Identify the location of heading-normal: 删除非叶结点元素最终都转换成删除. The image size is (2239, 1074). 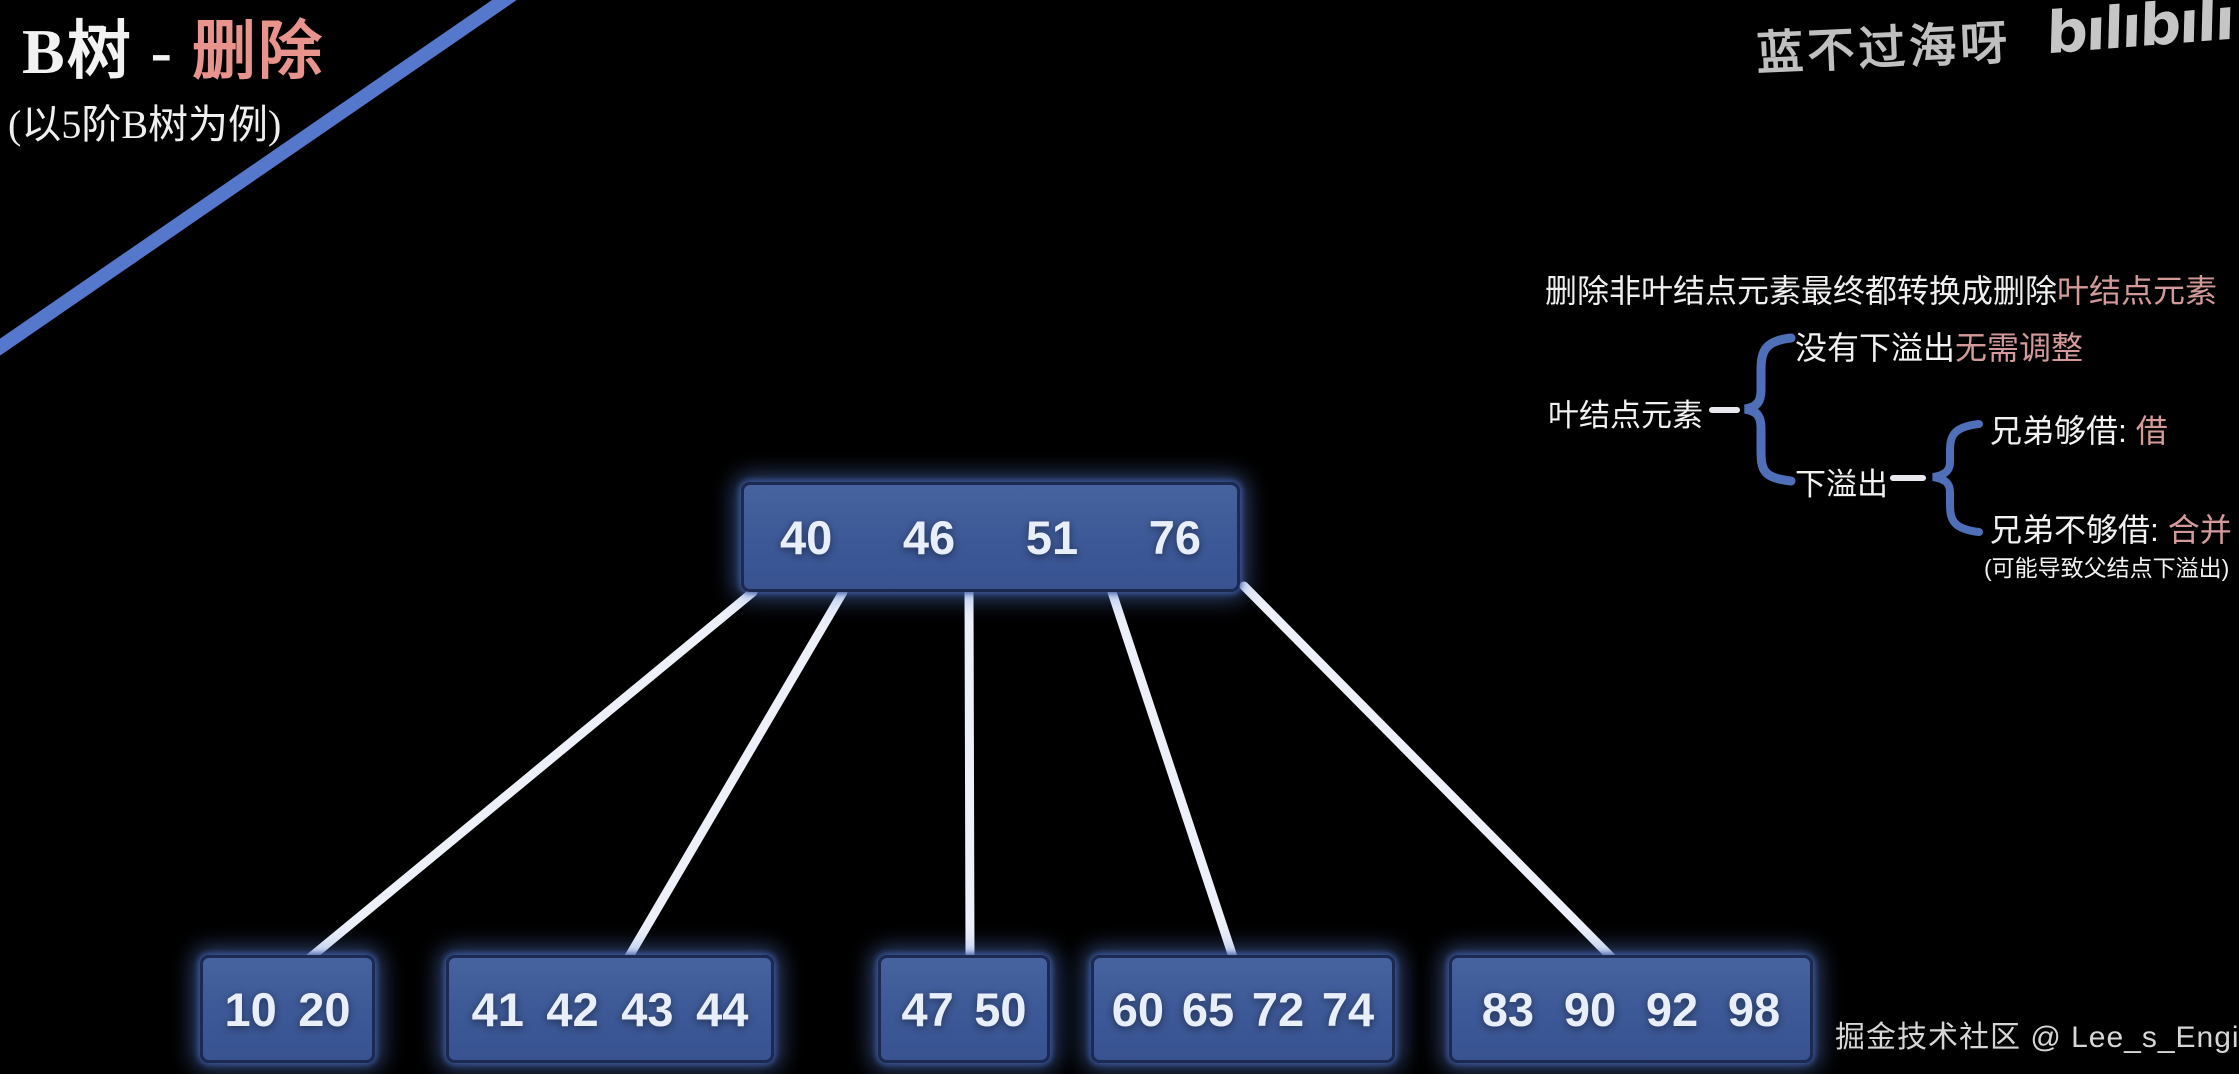
(1801, 291).